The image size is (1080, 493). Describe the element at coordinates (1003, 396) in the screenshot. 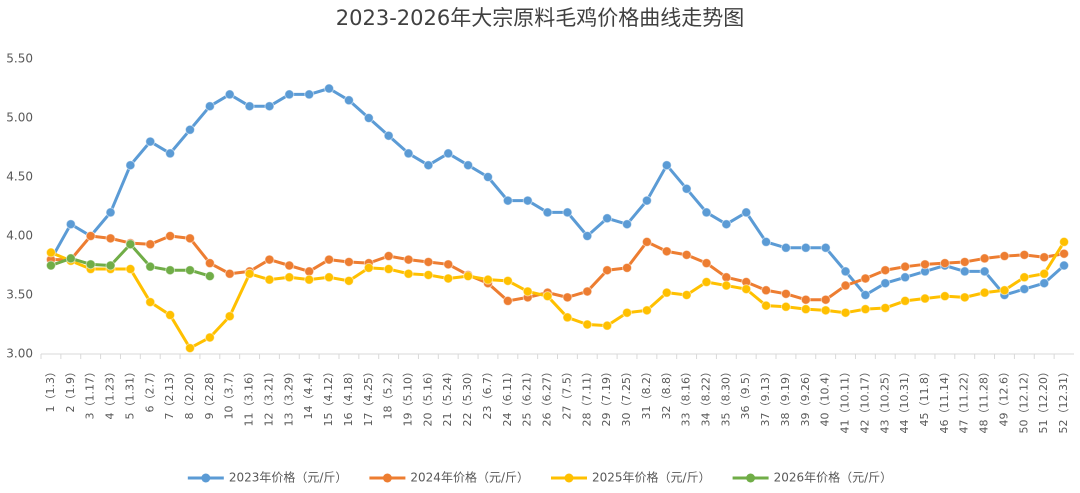

I see `x-tick-label: 49（12.6）` at that location.